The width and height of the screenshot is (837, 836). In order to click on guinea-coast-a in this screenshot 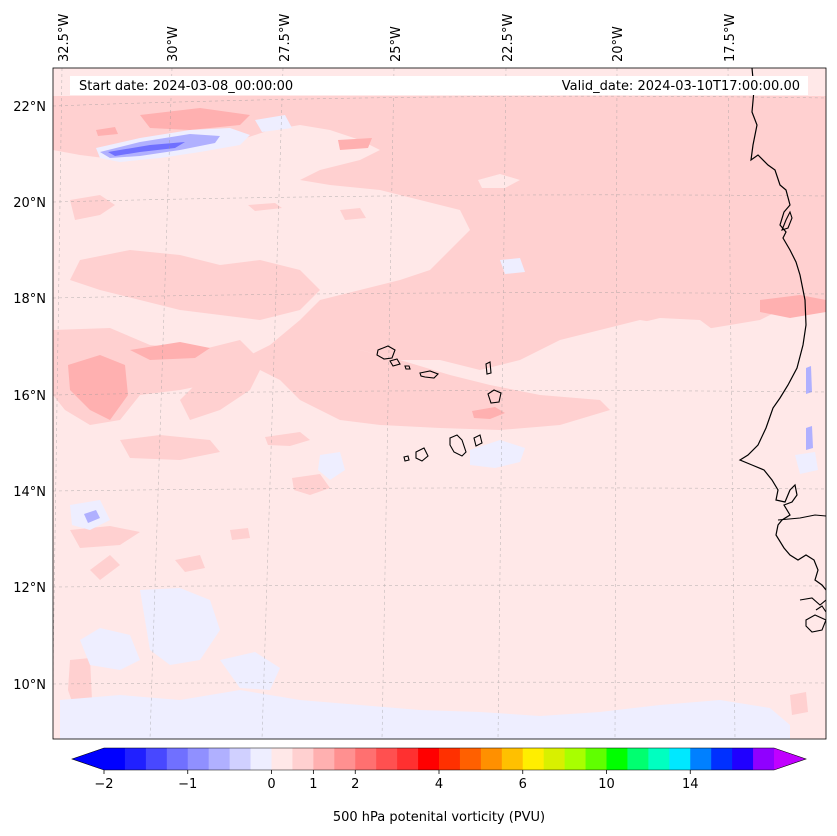, I will do `click(812, 601)`.